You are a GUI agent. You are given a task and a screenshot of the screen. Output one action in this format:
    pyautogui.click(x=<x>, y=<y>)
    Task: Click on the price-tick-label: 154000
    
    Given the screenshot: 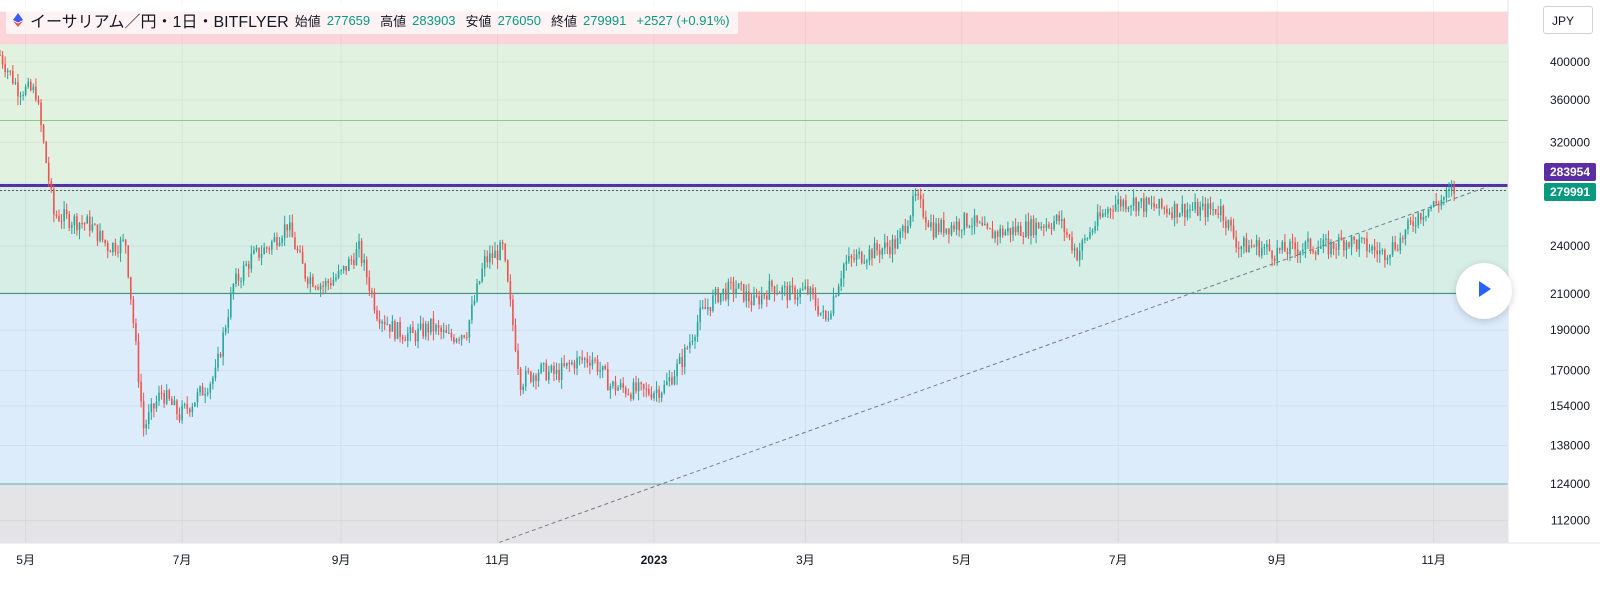 What is the action you would take?
    pyautogui.click(x=1570, y=406)
    